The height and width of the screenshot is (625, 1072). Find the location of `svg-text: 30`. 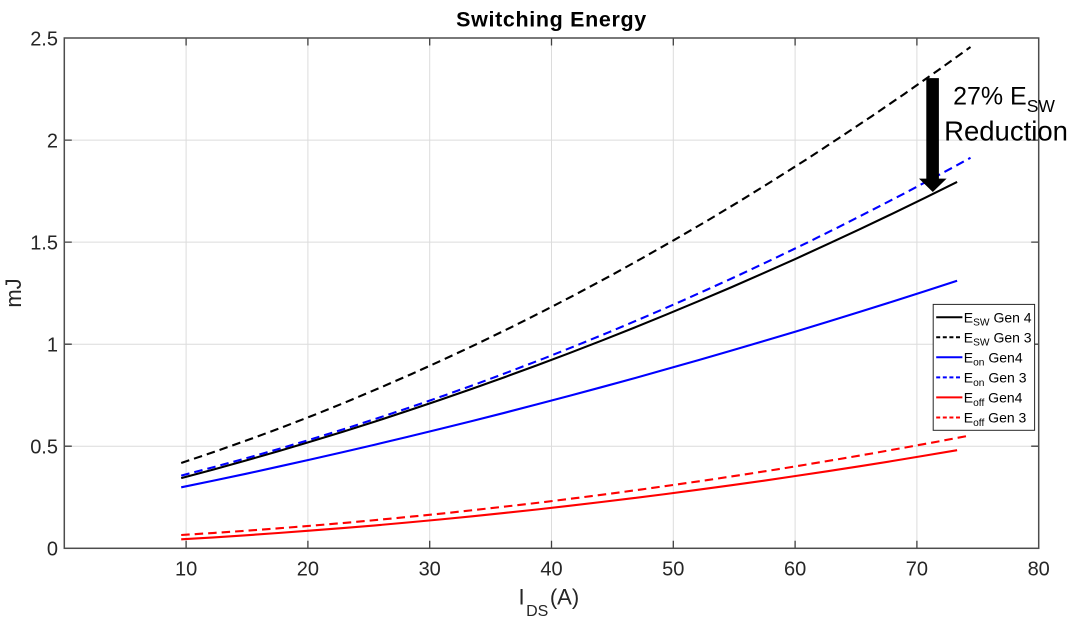

svg-text: 30 is located at coordinates (430, 570).